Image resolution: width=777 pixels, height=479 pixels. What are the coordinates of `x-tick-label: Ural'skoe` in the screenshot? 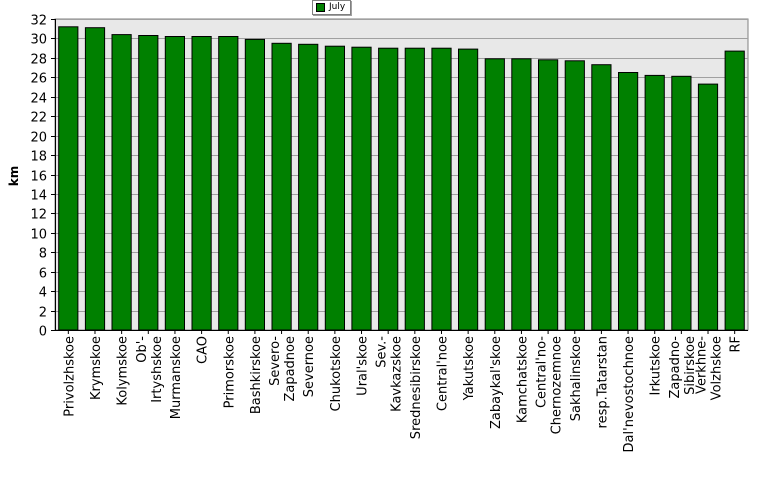 It's located at (363, 366).